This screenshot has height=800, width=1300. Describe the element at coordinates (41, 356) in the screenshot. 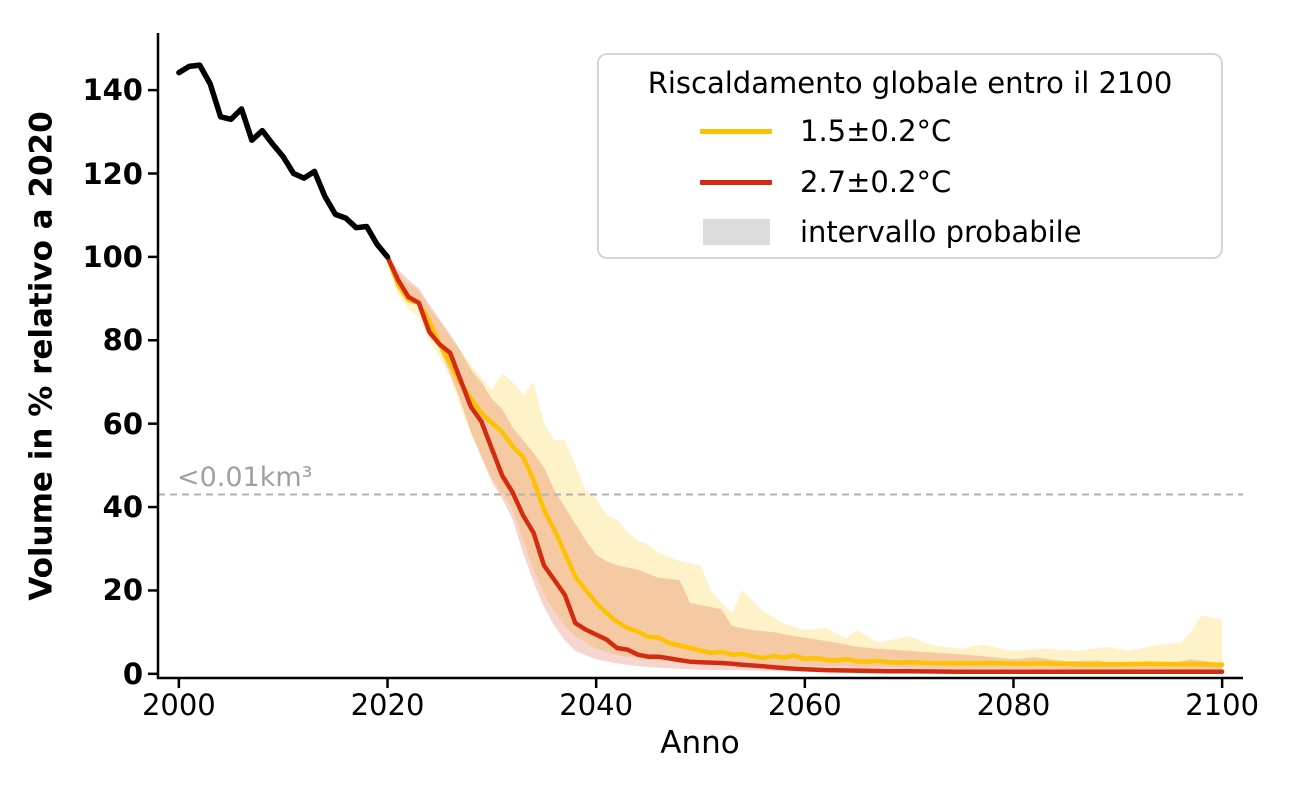

I see `y-axis-label: Volume in % relativo a 2020` at that location.